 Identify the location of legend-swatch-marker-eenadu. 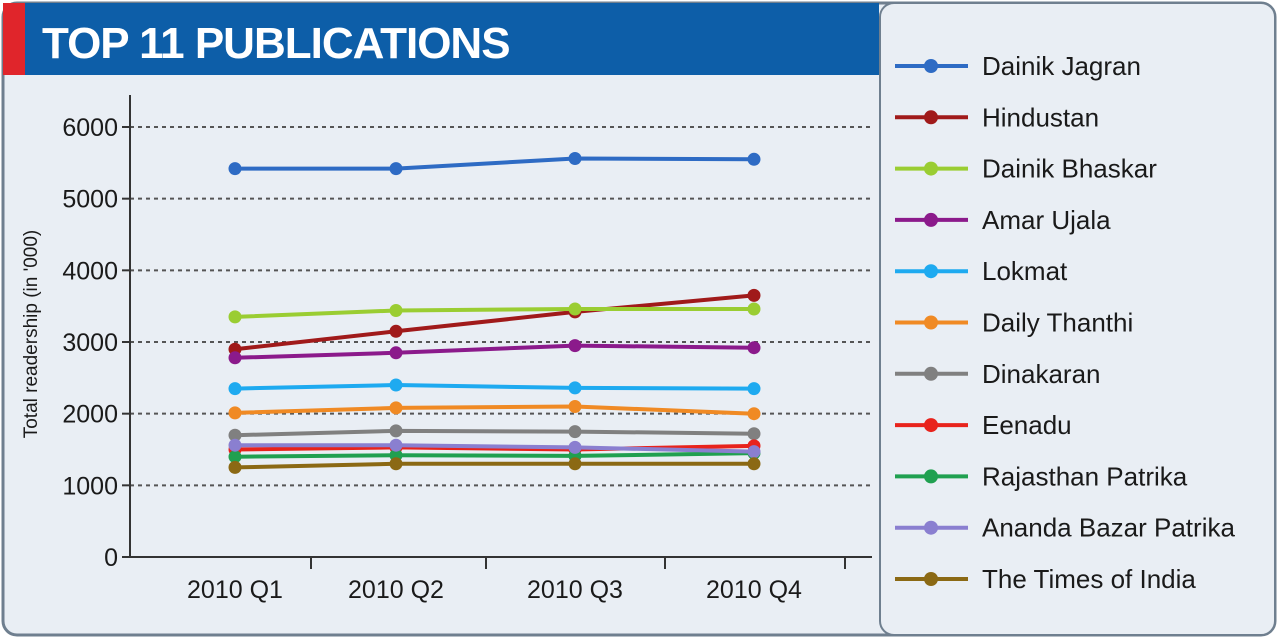
(931, 425).